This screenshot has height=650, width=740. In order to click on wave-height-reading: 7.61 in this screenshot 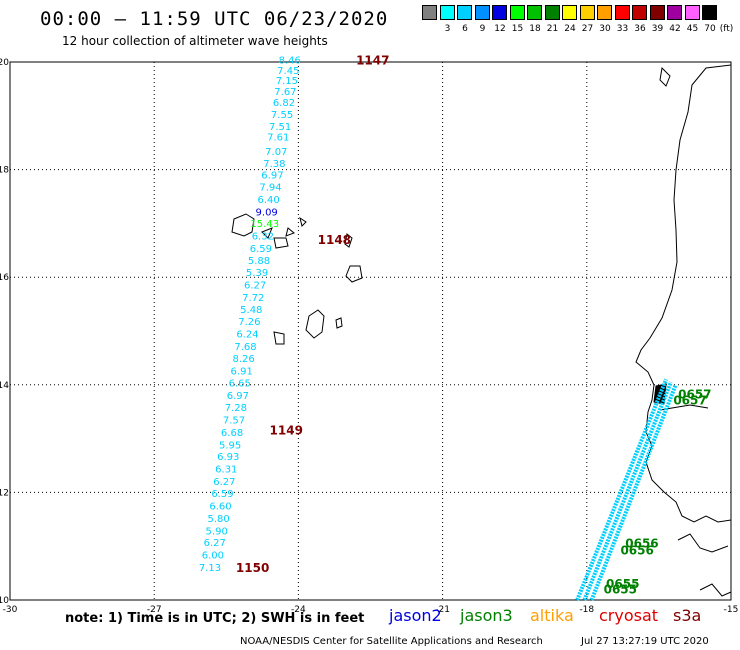, I will do `click(278, 138)`.